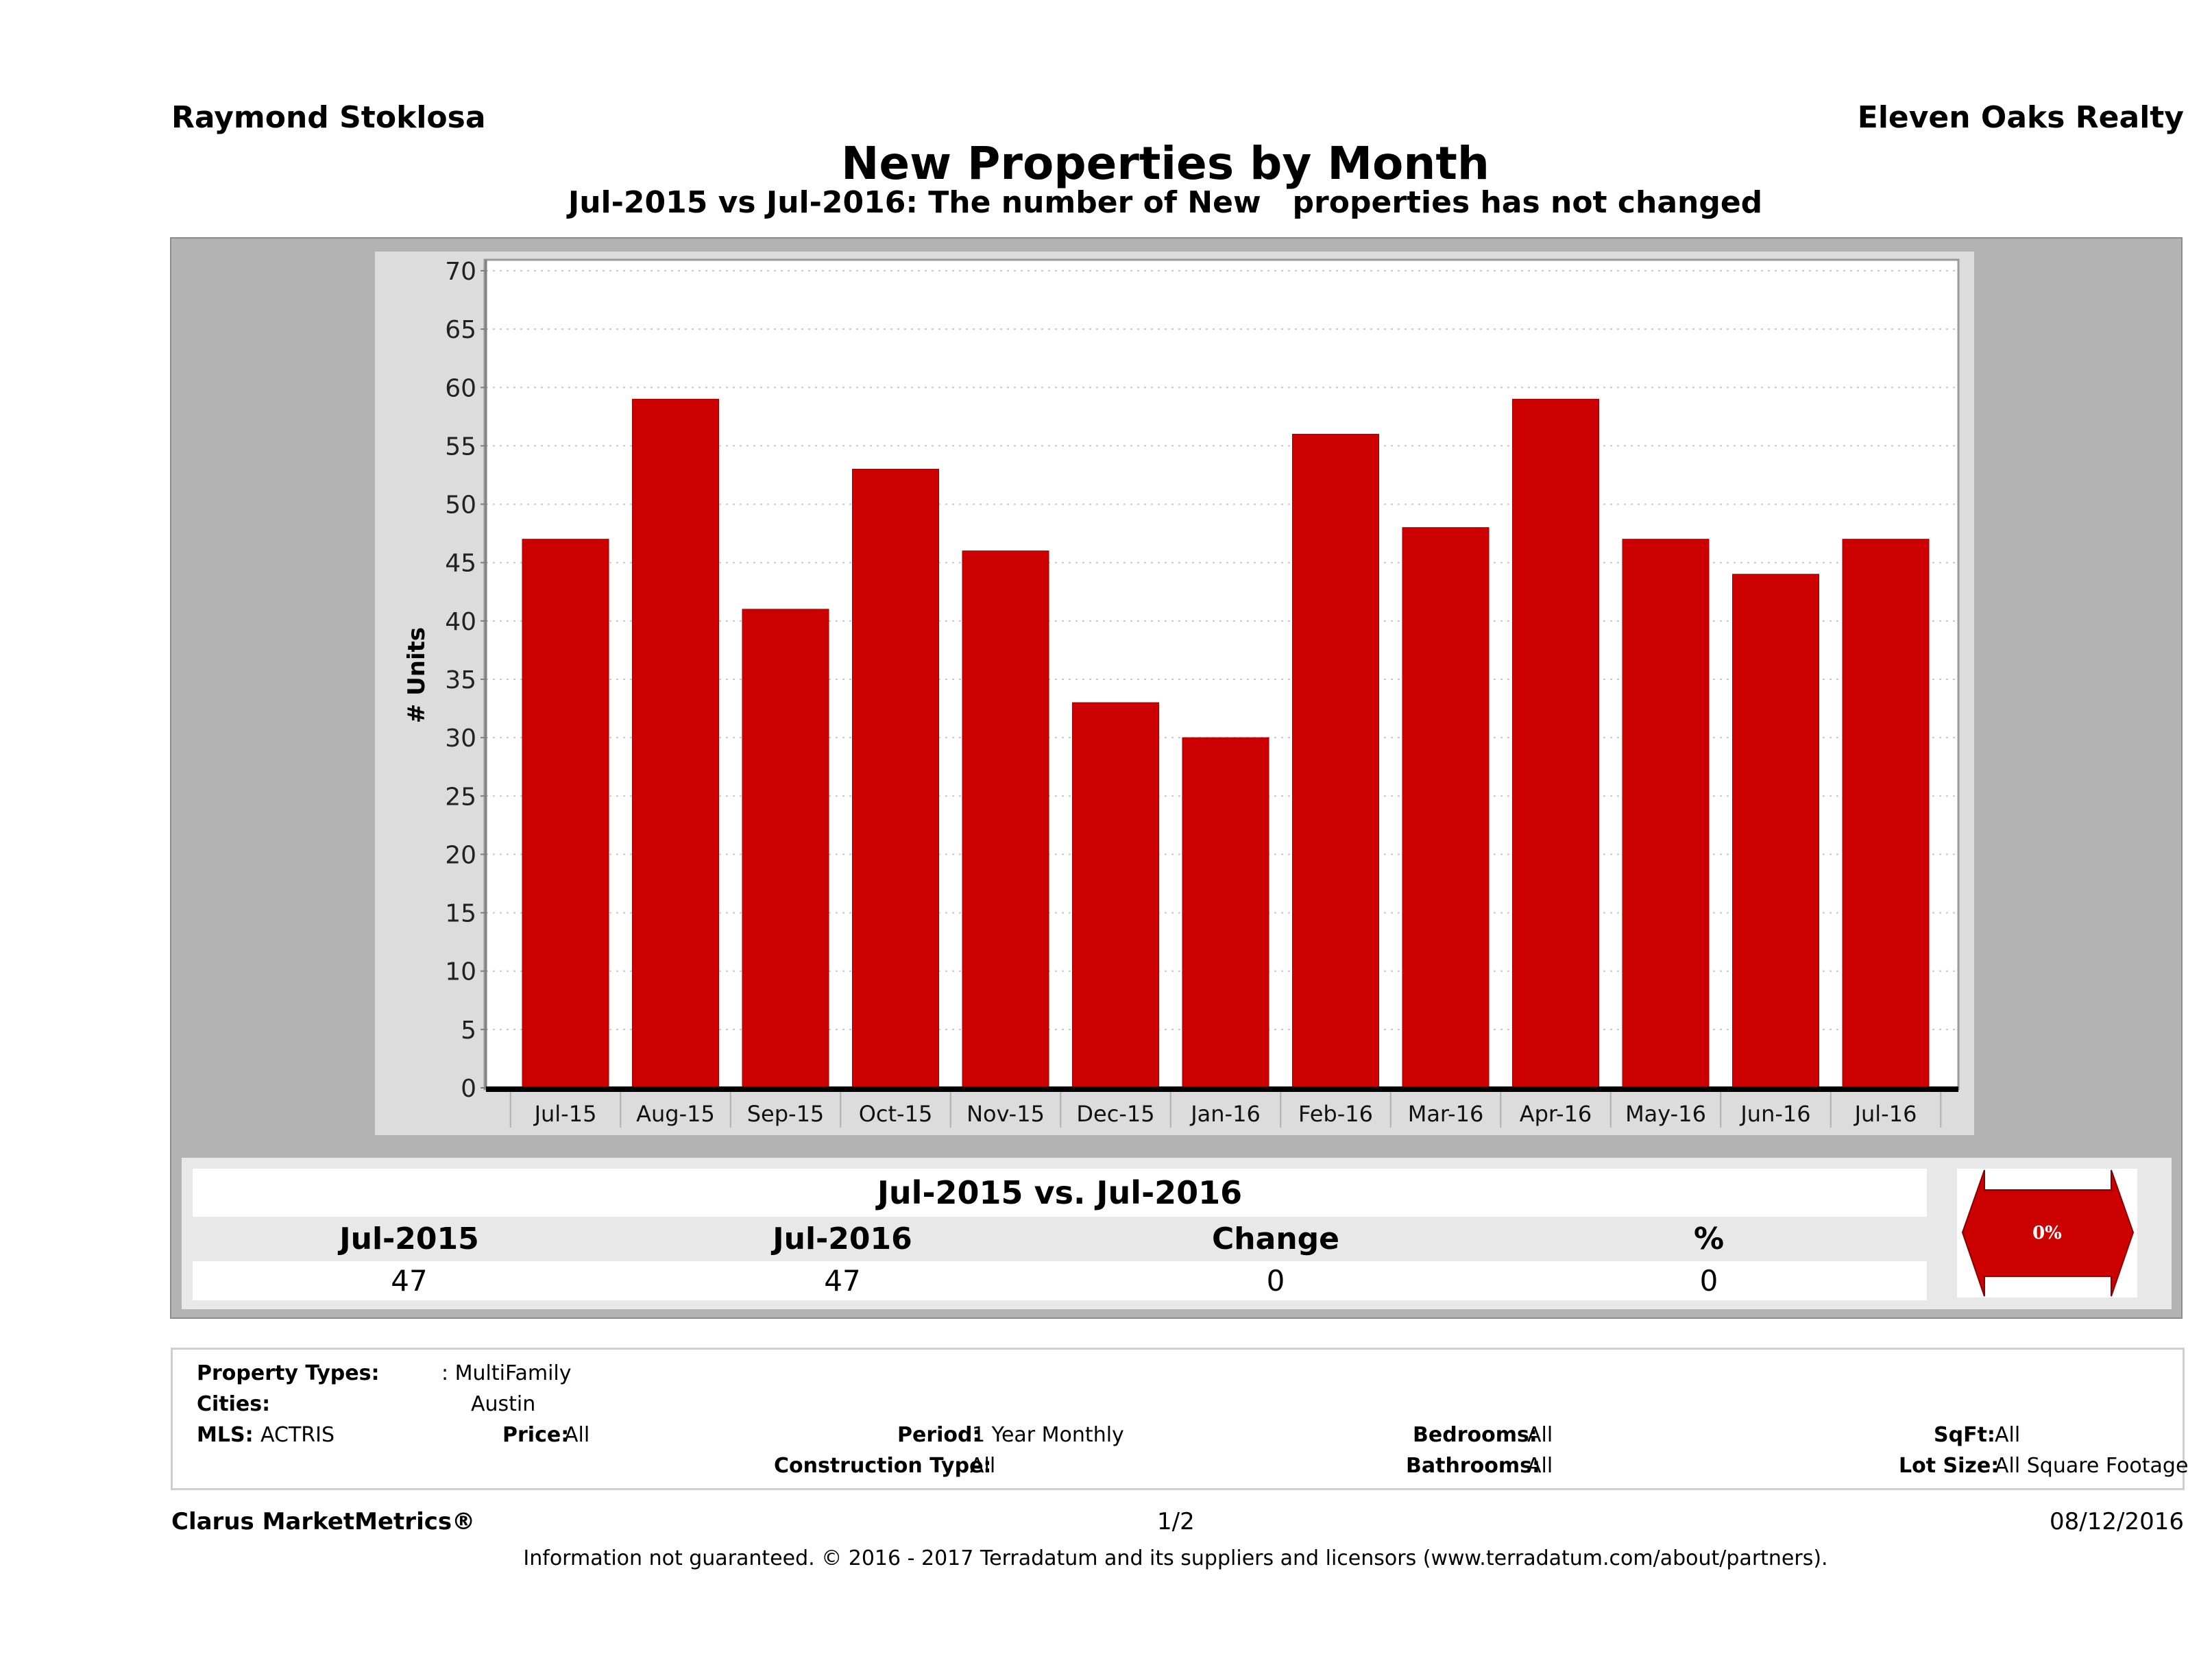 Image resolution: width=2212 pixels, height=1678 pixels. What do you see at coordinates (1060, 1280) in the screenshot?
I see `comparison-values-band` at bounding box center [1060, 1280].